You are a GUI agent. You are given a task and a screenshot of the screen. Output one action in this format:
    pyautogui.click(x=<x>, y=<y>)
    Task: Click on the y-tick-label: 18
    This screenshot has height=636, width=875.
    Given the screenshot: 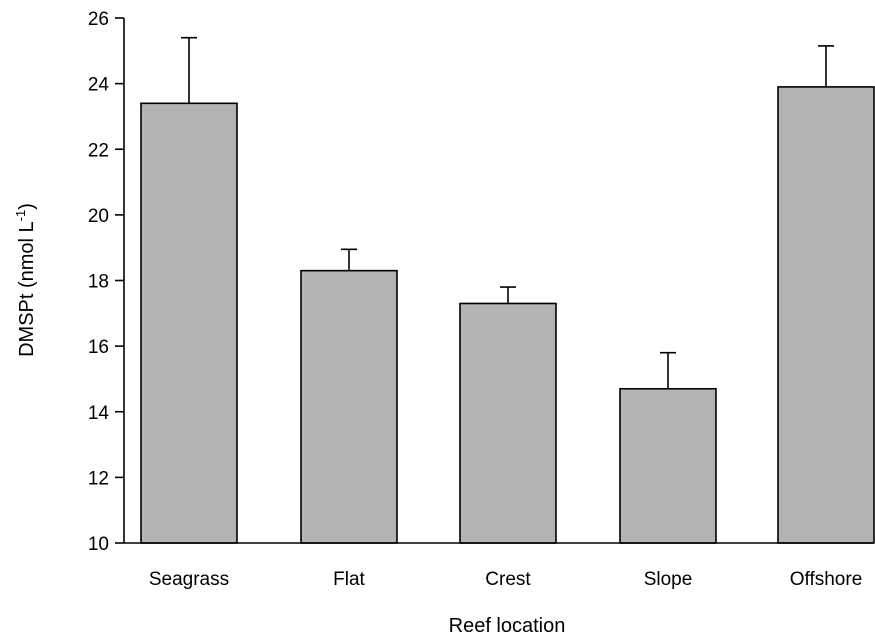 What is the action you would take?
    pyautogui.click(x=98, y=282)
    